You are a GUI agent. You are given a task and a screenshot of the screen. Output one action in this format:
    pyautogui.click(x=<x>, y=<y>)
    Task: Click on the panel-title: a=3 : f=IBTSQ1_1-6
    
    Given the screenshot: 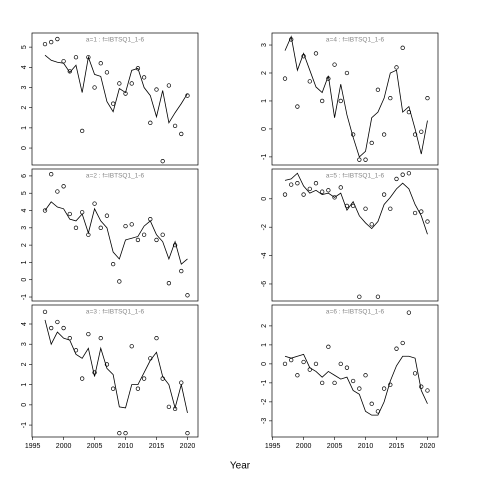 What is the action you would take?
    pyautogui.click(x=115, y=312)
    